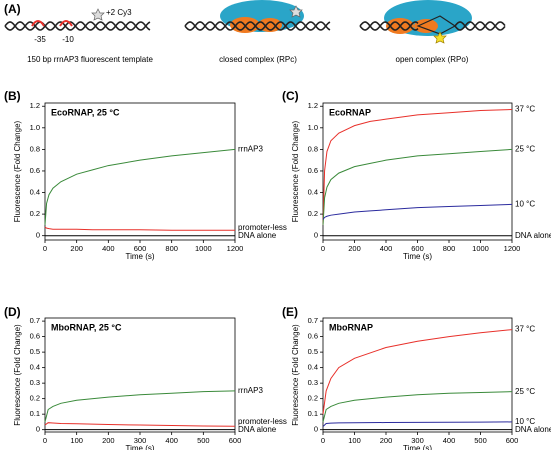  Describe the element at coordinates (86, 327) in the screenshot. I see `chart-title: MboRNAP, 25 °C` at that location.